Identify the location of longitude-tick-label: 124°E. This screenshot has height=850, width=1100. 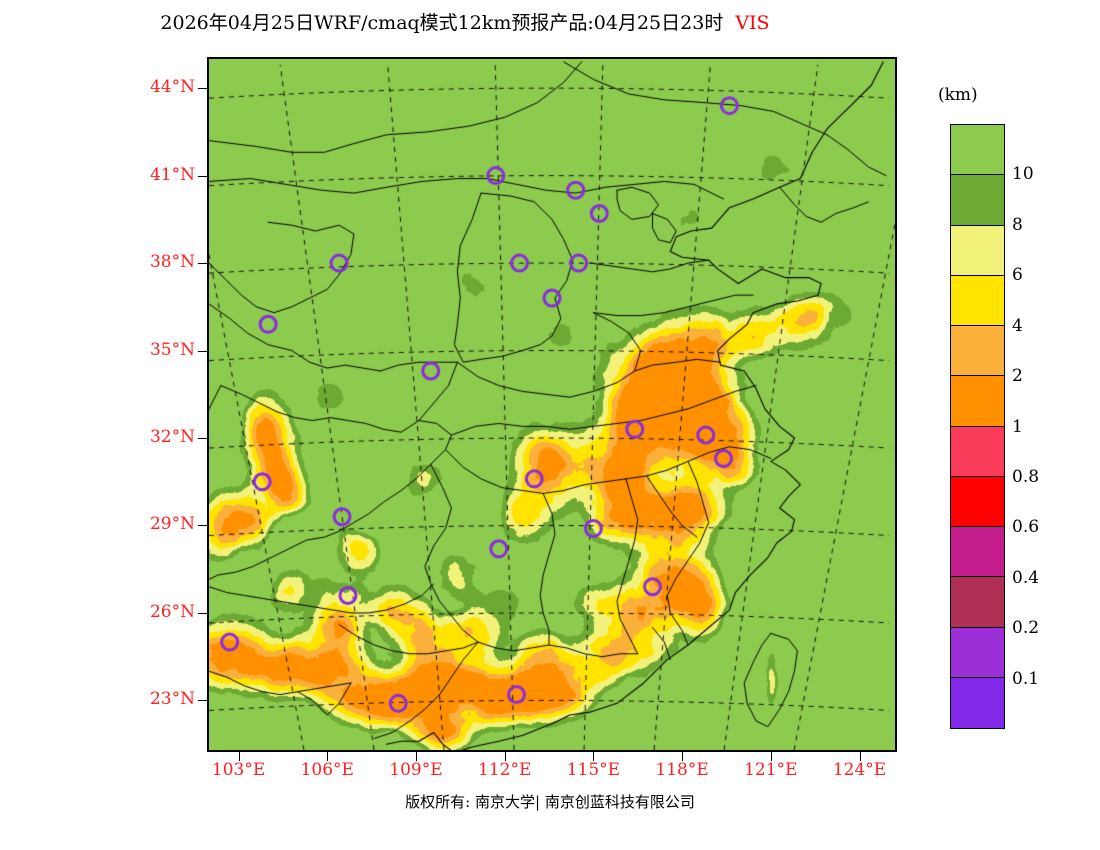
(859, 770).